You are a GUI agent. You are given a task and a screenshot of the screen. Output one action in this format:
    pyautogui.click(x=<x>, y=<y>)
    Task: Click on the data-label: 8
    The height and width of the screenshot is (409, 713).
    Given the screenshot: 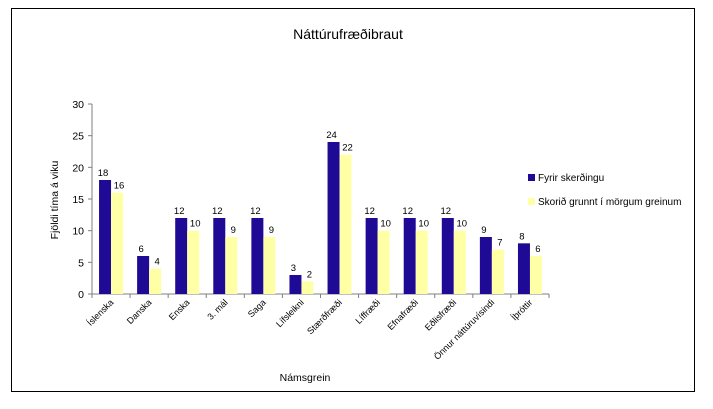 What is the action you would take?
    pyautogui.click(x=521, y=236)
    